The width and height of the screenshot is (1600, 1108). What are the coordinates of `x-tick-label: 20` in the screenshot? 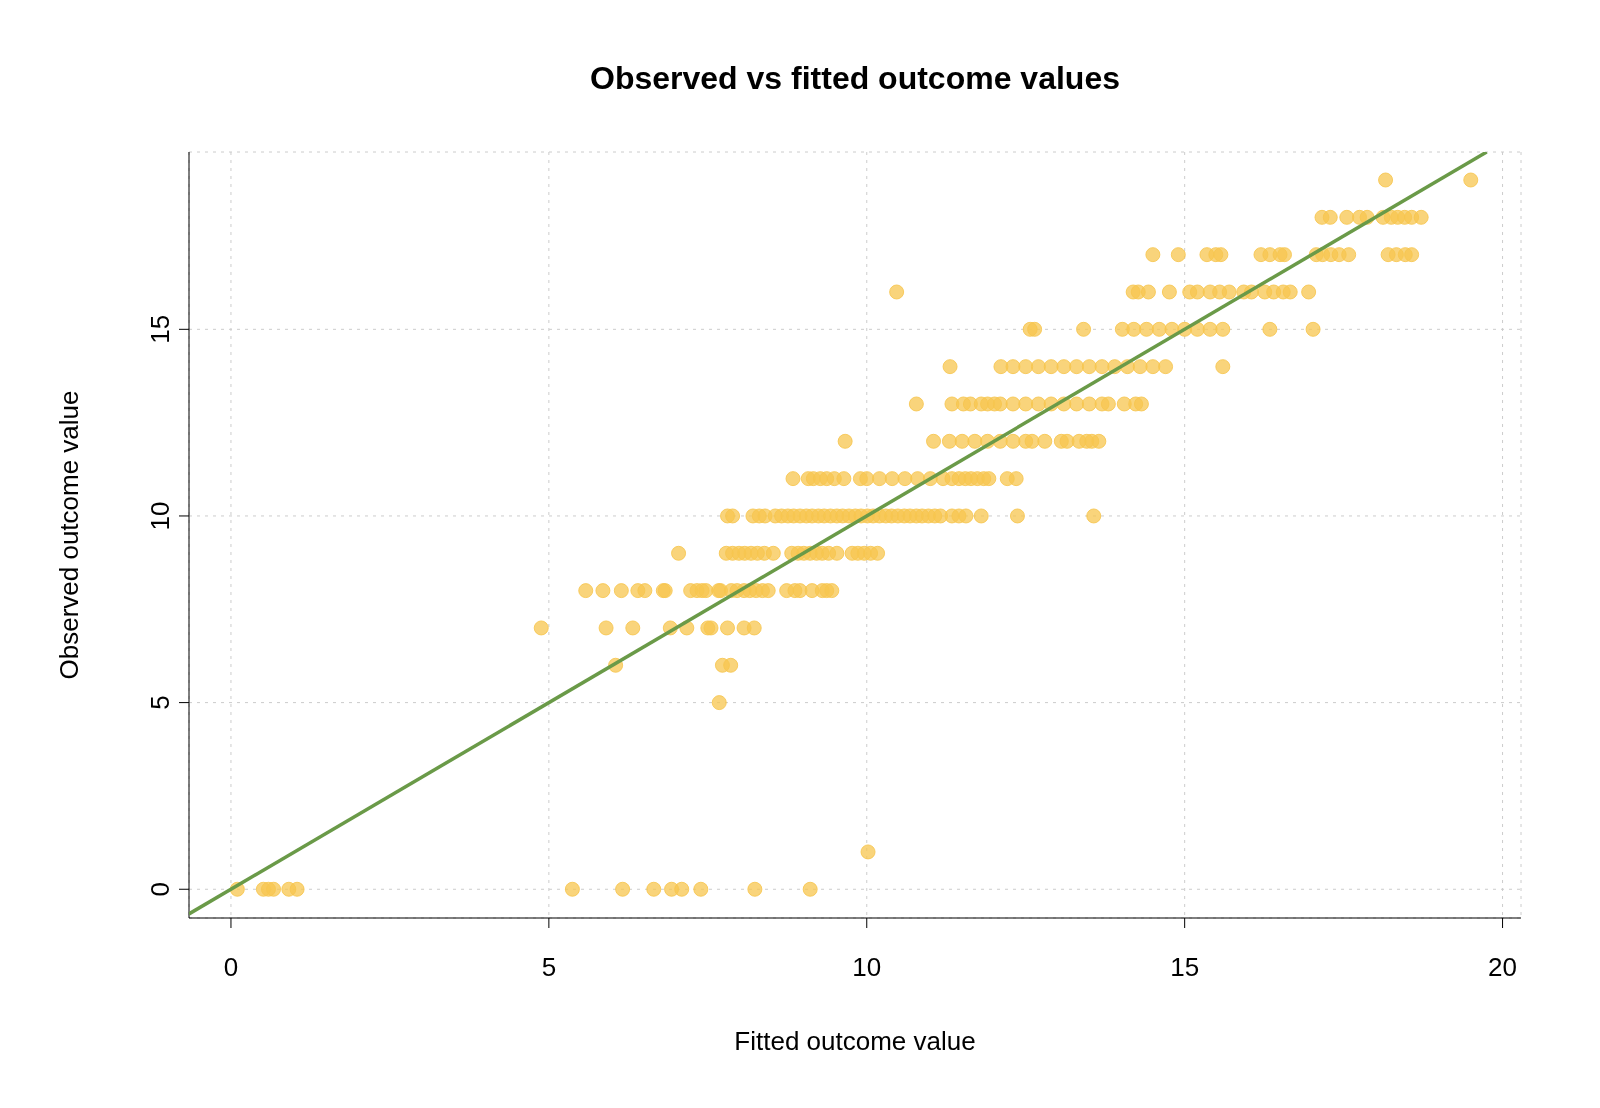 It's located at (1503, 967).